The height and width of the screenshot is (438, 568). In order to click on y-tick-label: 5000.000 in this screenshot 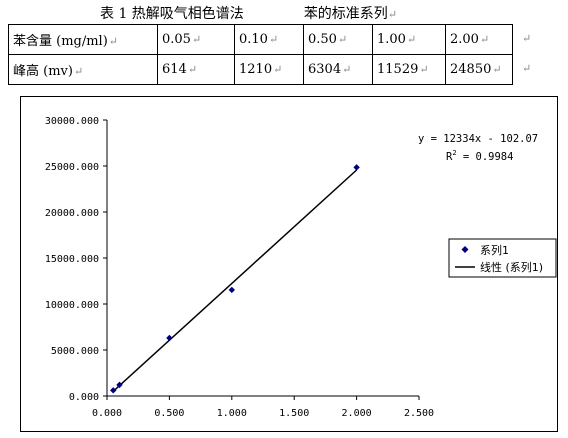, I will do `click(75, 351)`.